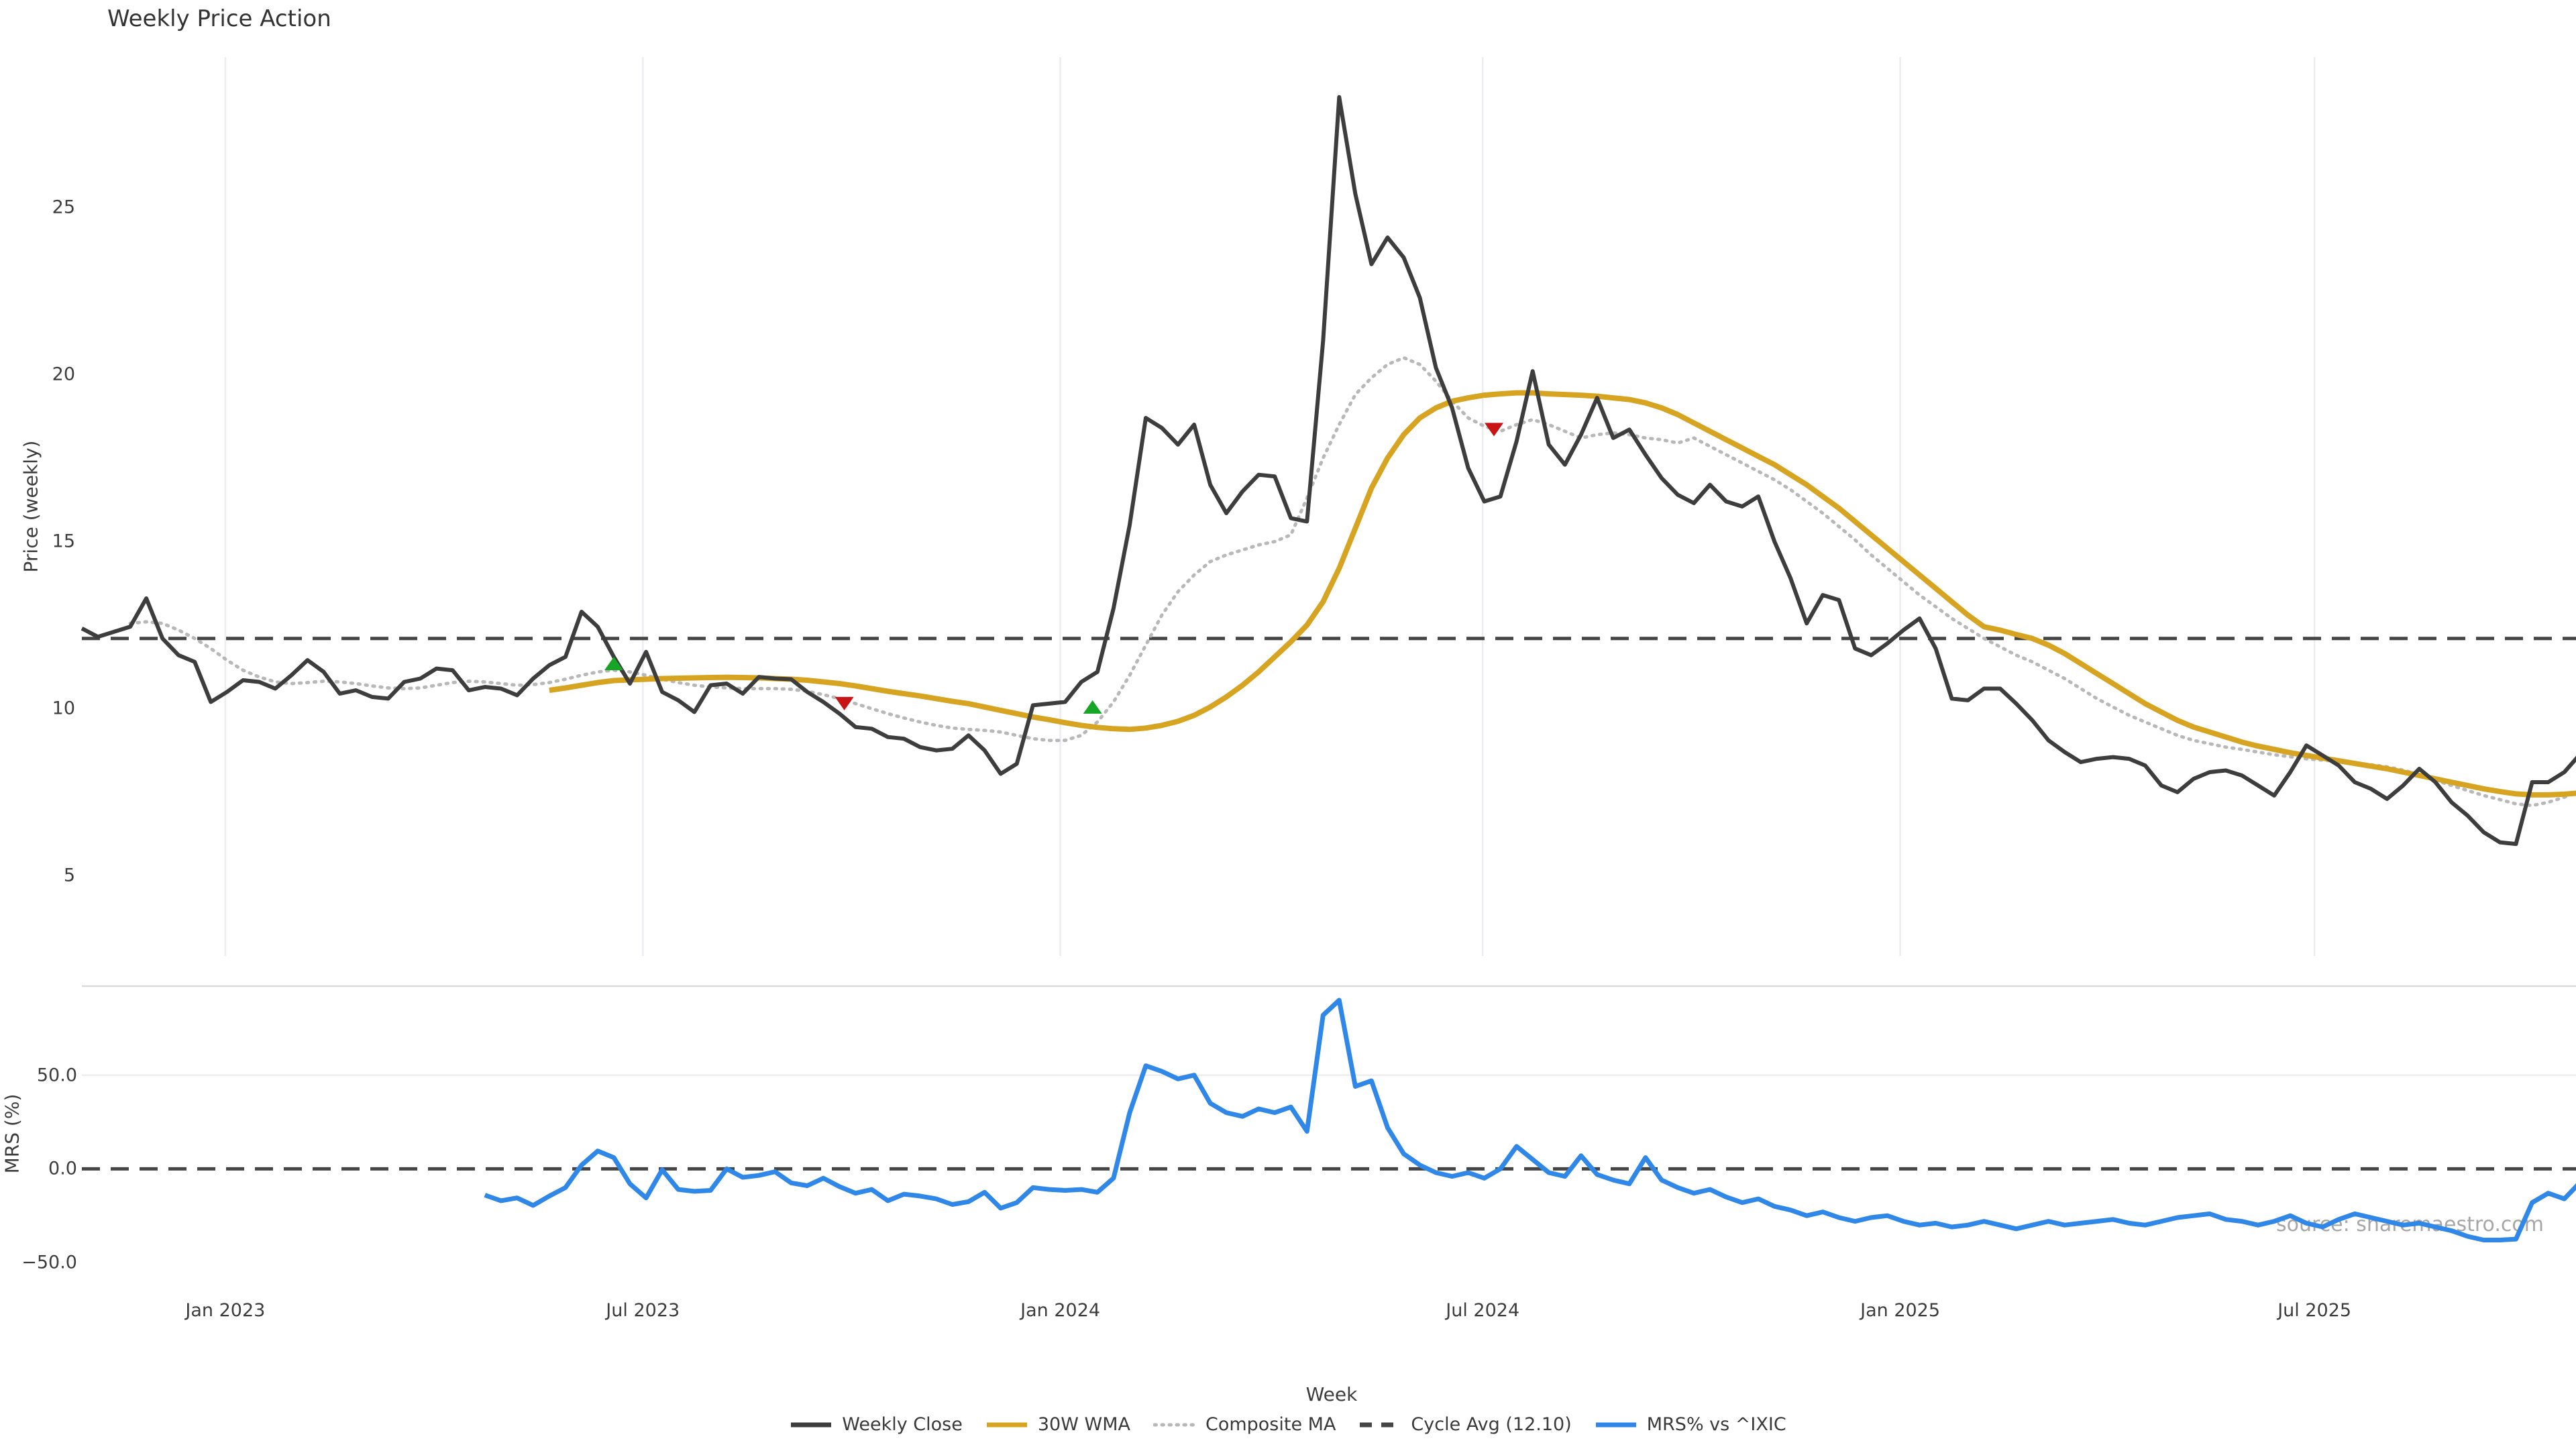 The image size is (2576, 1449). I want to click on x-tick-label: Jan 2023, so click(225, 1310).